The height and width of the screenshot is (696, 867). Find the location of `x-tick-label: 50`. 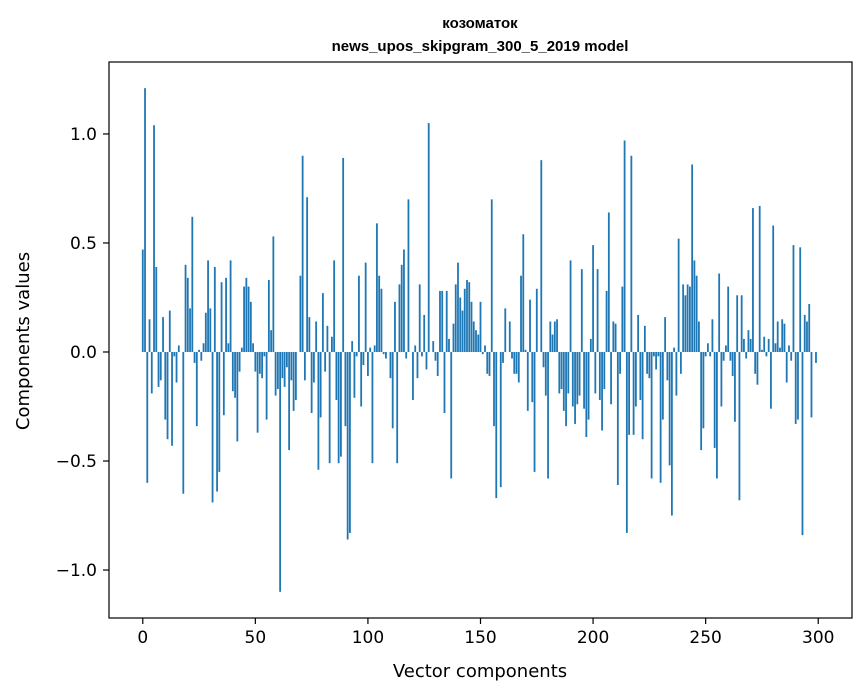

x-tick-label: 50 is located at coordinates (256, 638).